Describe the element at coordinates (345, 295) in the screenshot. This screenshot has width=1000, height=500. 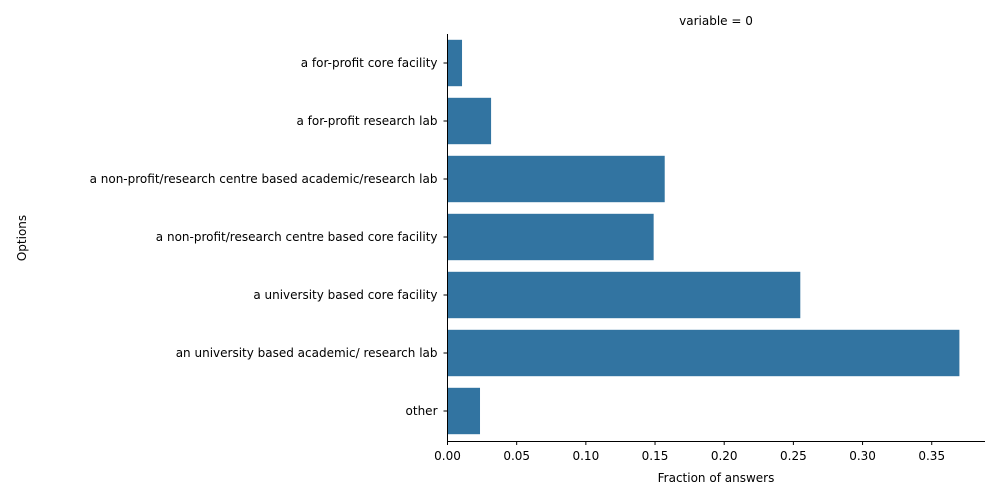
I see `y-tick-label: a university based core facility` at that location.